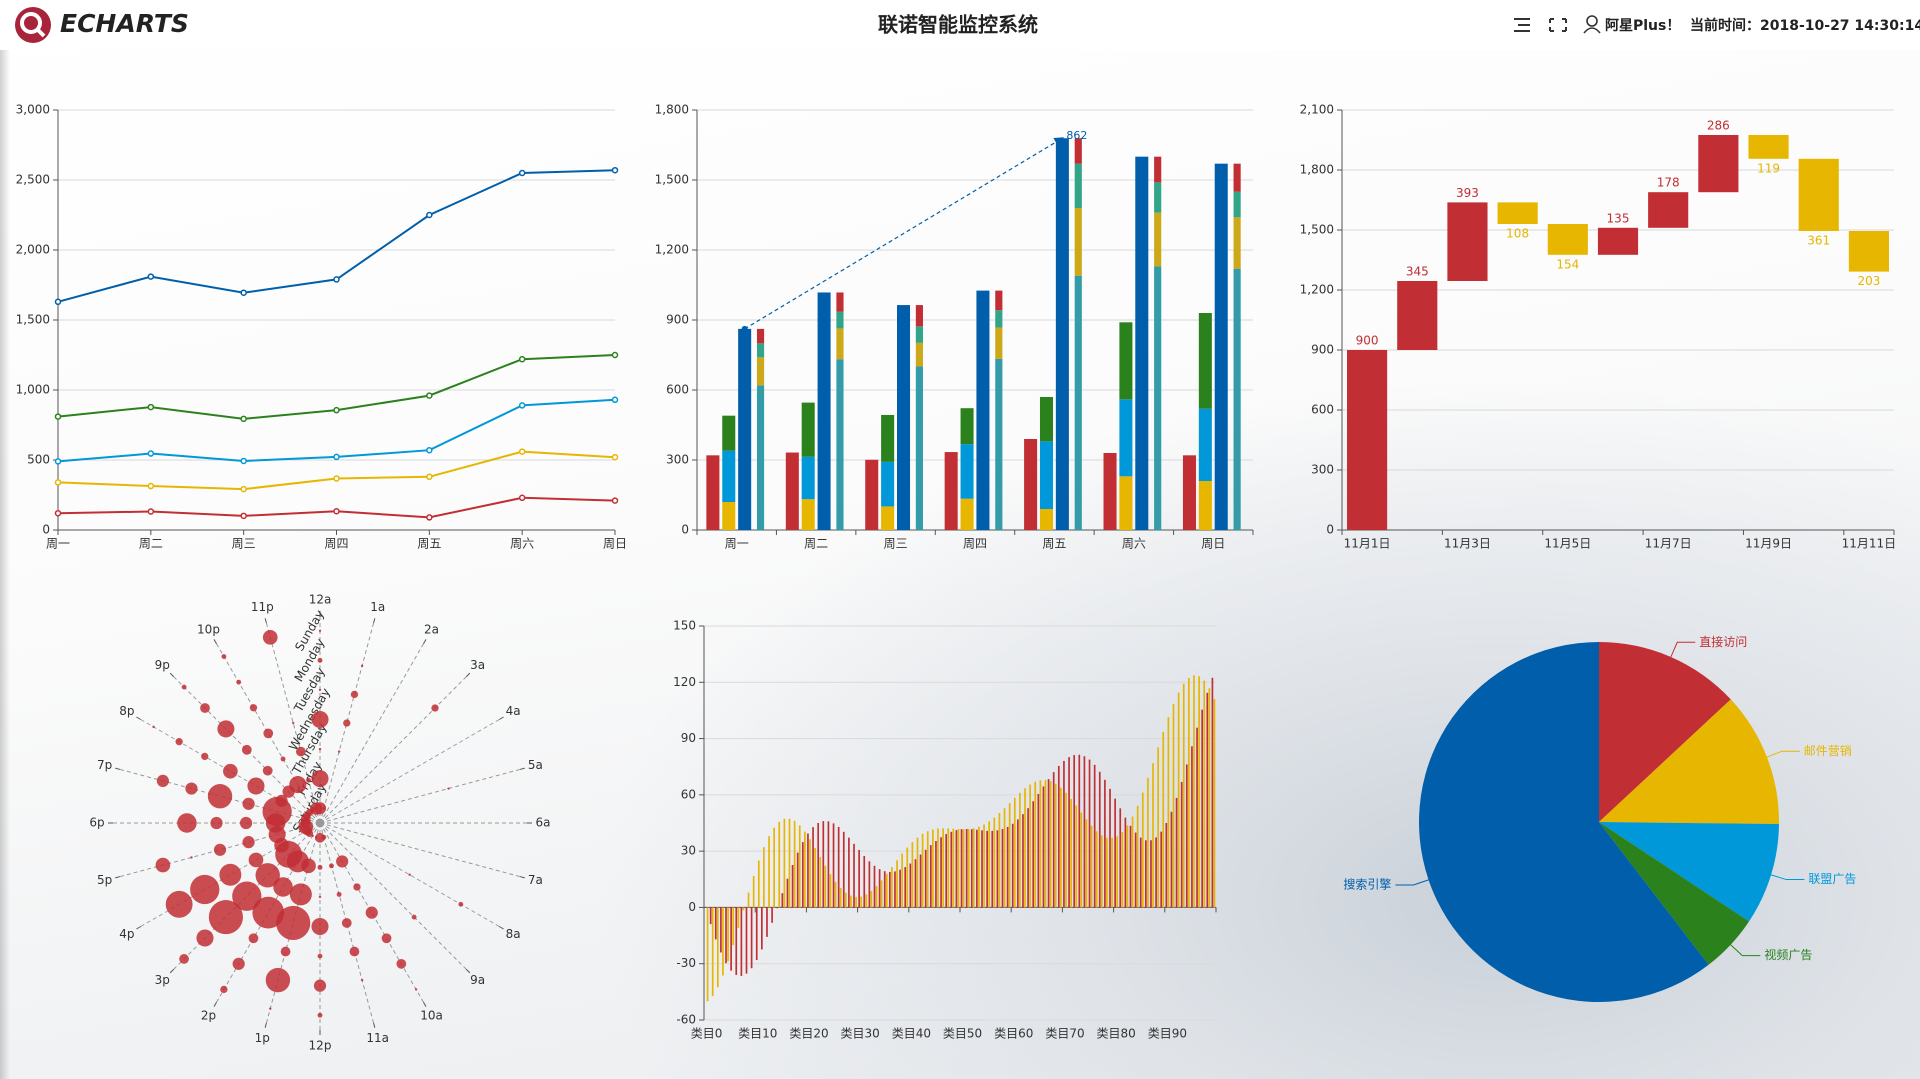 Image resolution: width=1920 pixels, height=1079 pixels. What do you see at coordinates (102, 25) in the screenshot?
I see `logo: ECHARTS` at bounding box center [102, 25].